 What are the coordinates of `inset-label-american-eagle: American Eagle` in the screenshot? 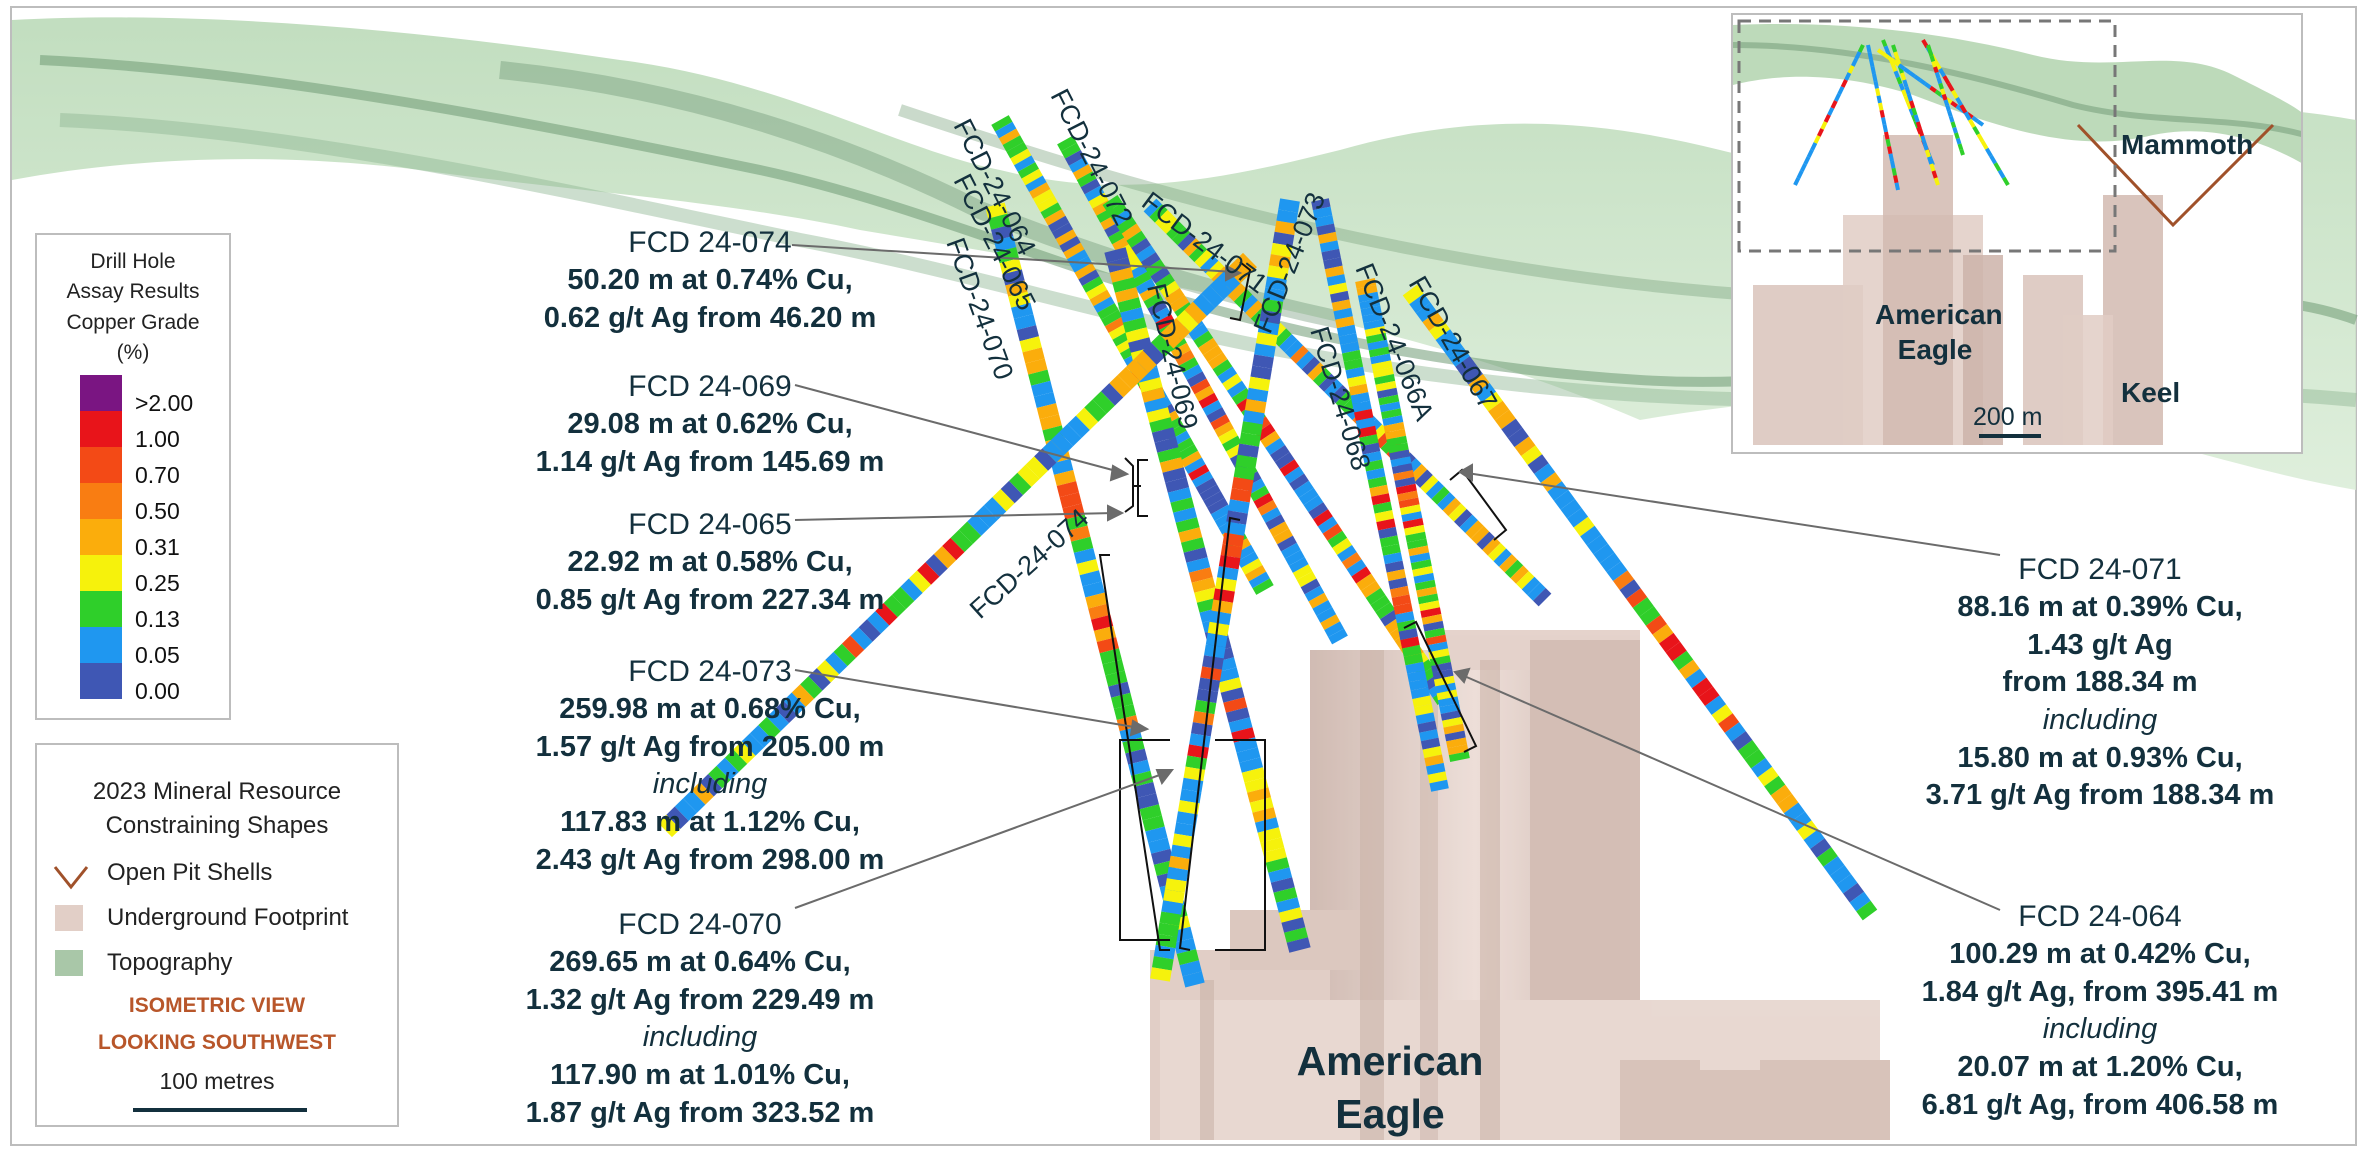 It's located at (1939, 332).